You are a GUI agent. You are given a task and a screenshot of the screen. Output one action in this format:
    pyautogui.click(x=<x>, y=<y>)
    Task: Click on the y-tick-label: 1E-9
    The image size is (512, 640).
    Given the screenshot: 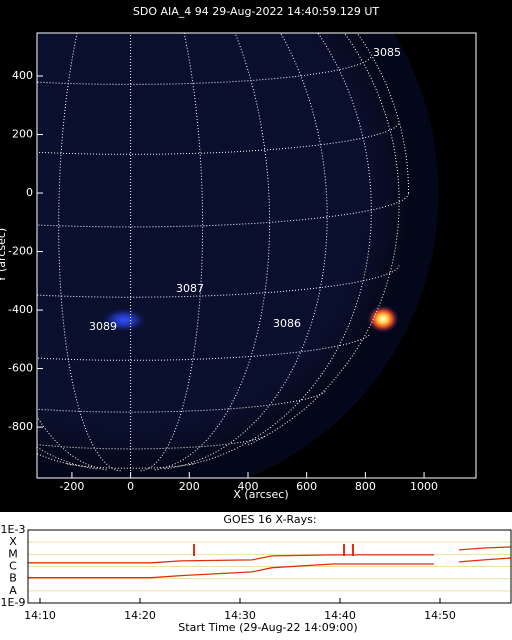 What is the action you would take?
    pyautogui.click(x=13, y=602)
    